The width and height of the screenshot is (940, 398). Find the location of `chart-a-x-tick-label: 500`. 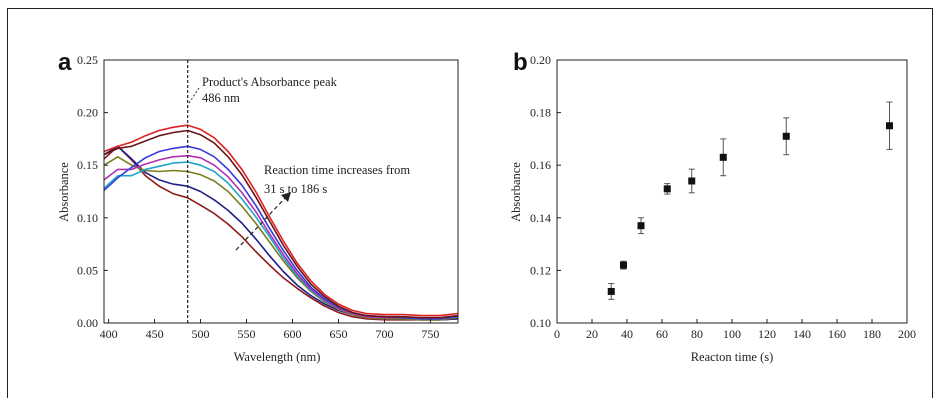

chart-a-x-tick-label: 500 is located at coordinates (201, 334).